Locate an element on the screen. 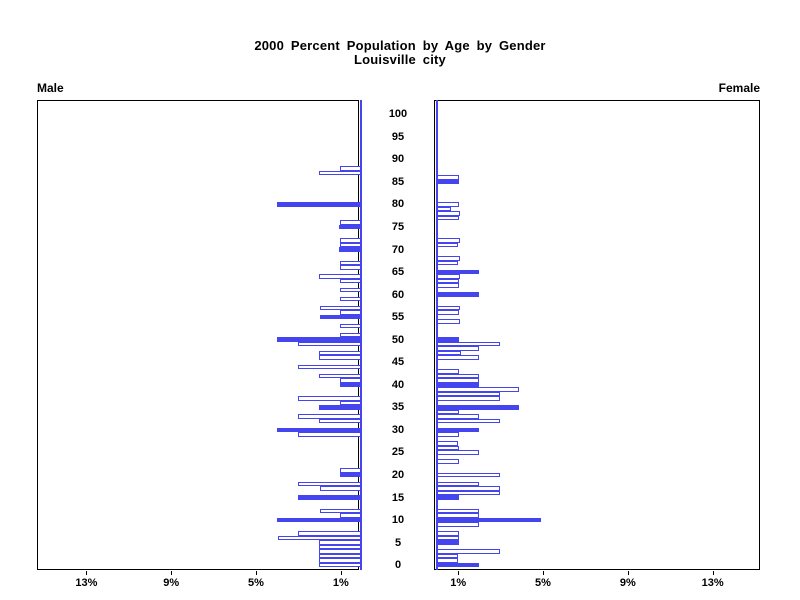  male-tick-label-1: 1% is located at coordinates (340, 583).